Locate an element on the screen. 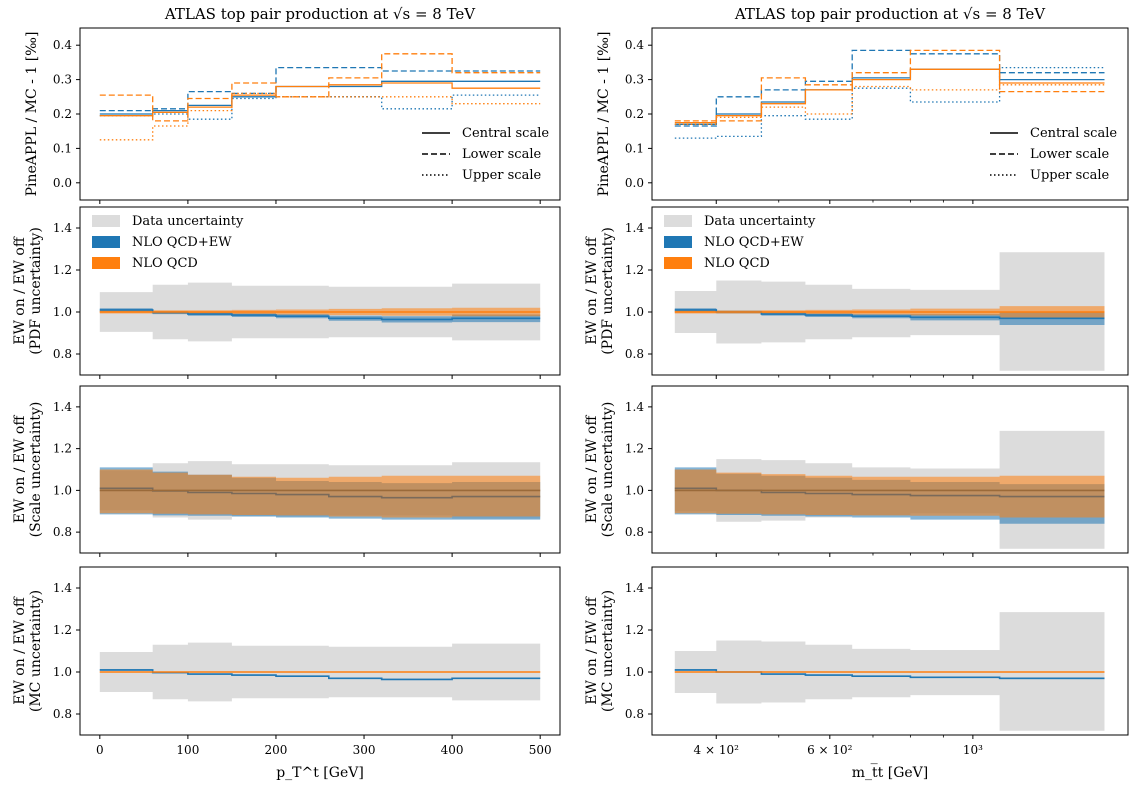  x-tick-label: 6 × 10² is located at coordinates (830, 750).